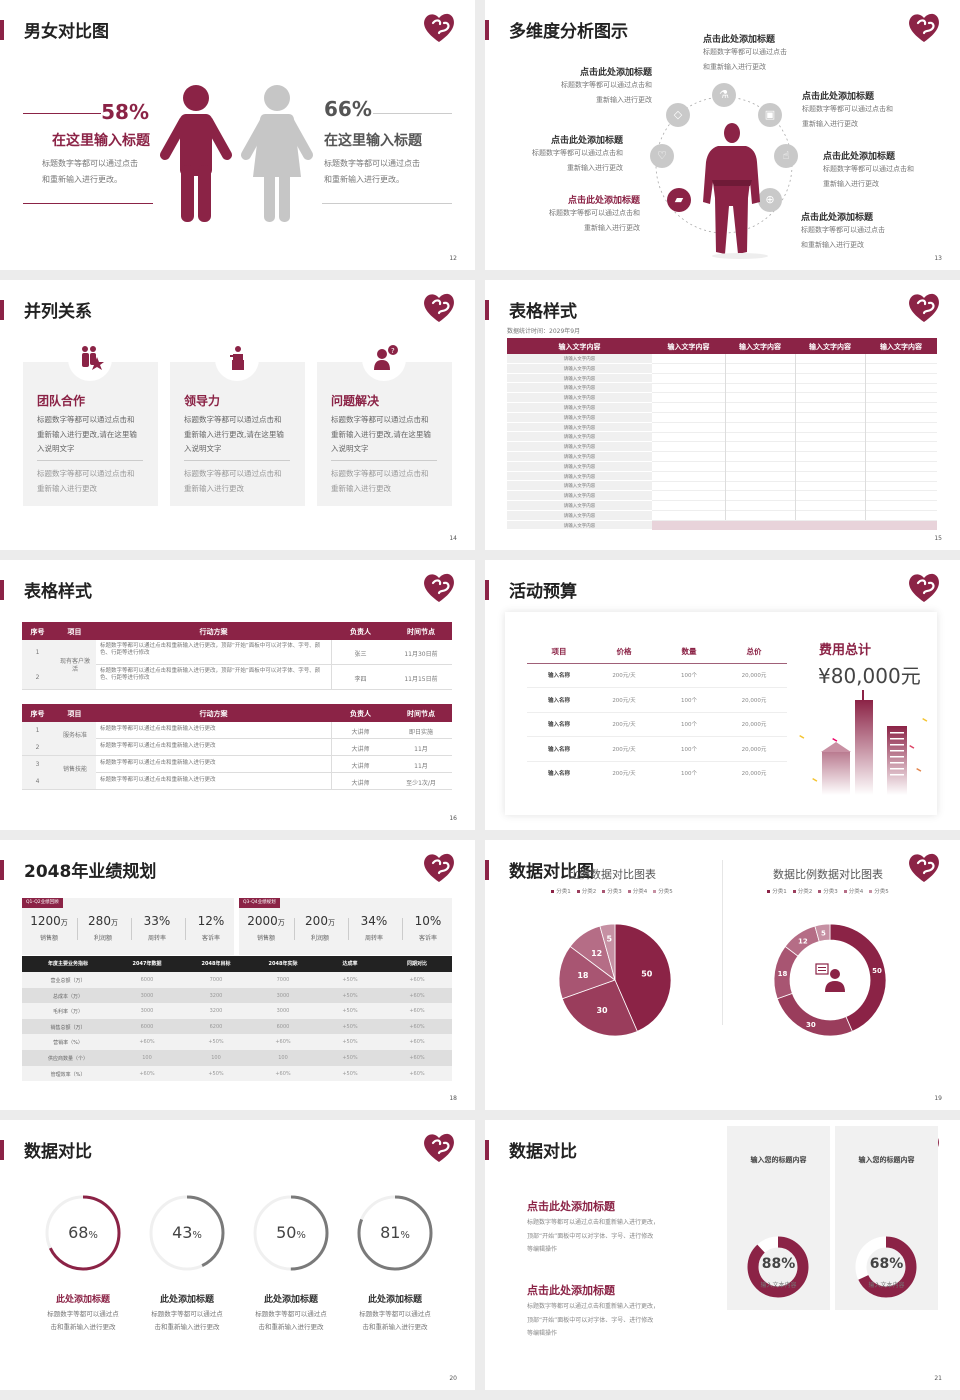  Describe the element at coordinates (924, 867) in the screenshot. I see `logo-heart` at that location.